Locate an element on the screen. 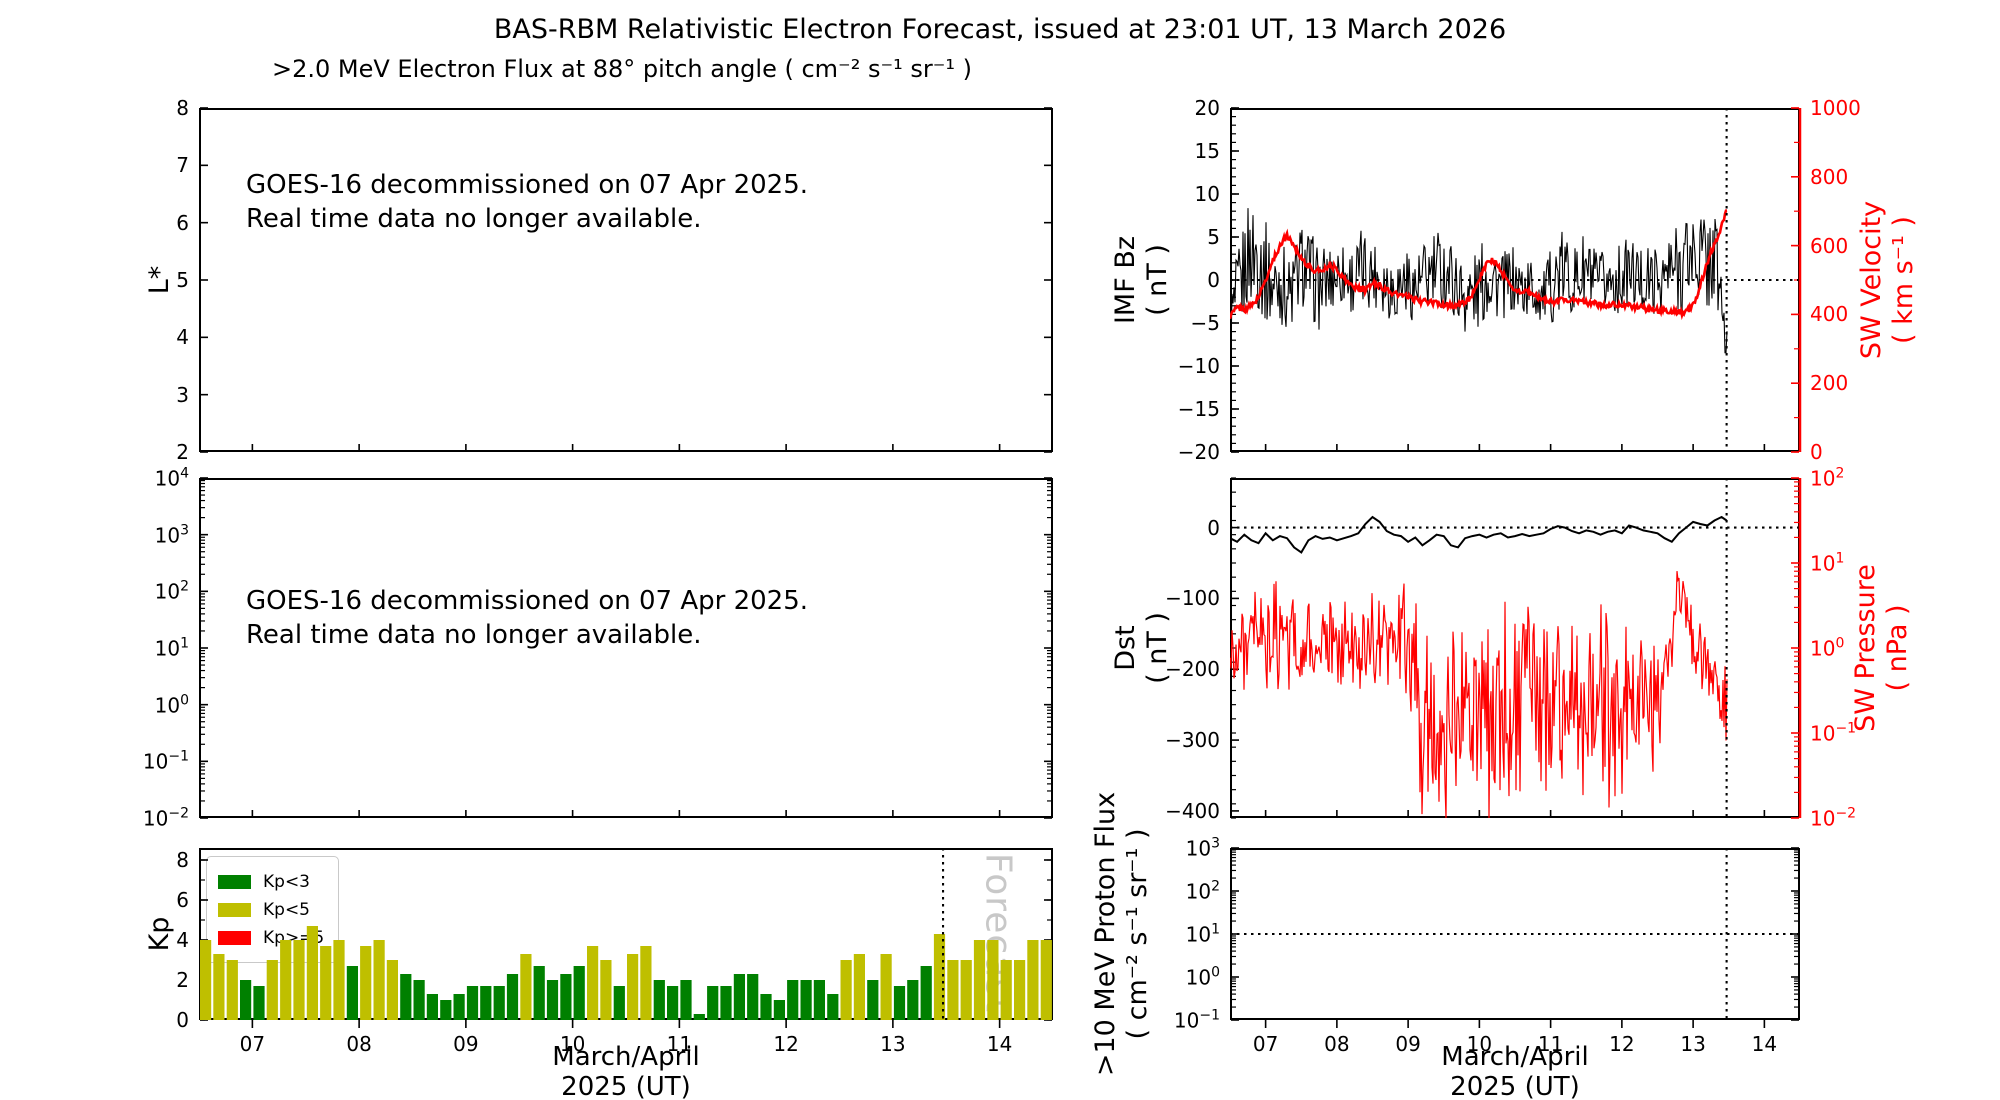 The height and width of the screenshot is (1100, 2000). x-axis-label-right: March/April is located at coordinates (1515, 1057).